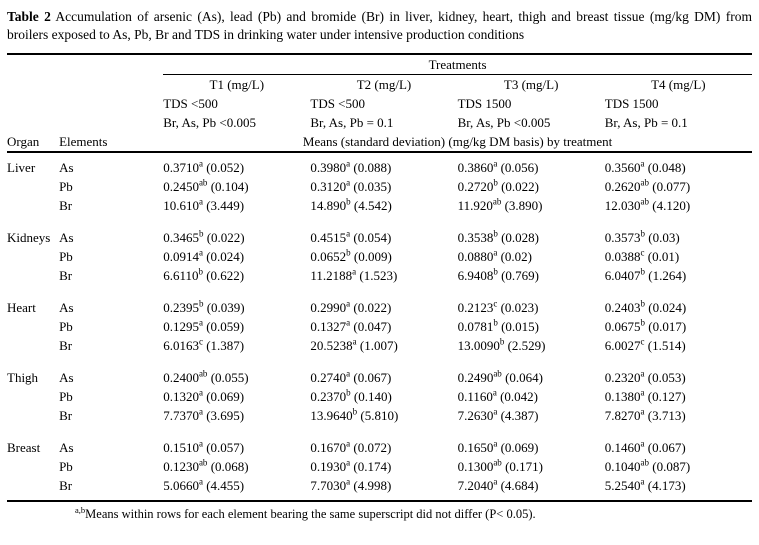 This screenshot has height=545, width=759. I want to click on treatment-t2-header: T2 (mg/L), so click(384, 84).